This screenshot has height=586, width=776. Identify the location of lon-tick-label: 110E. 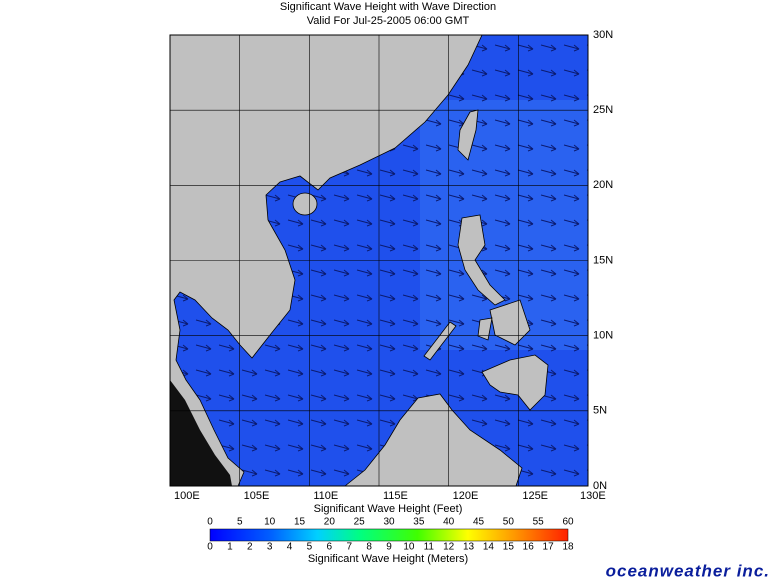
(325, 496).